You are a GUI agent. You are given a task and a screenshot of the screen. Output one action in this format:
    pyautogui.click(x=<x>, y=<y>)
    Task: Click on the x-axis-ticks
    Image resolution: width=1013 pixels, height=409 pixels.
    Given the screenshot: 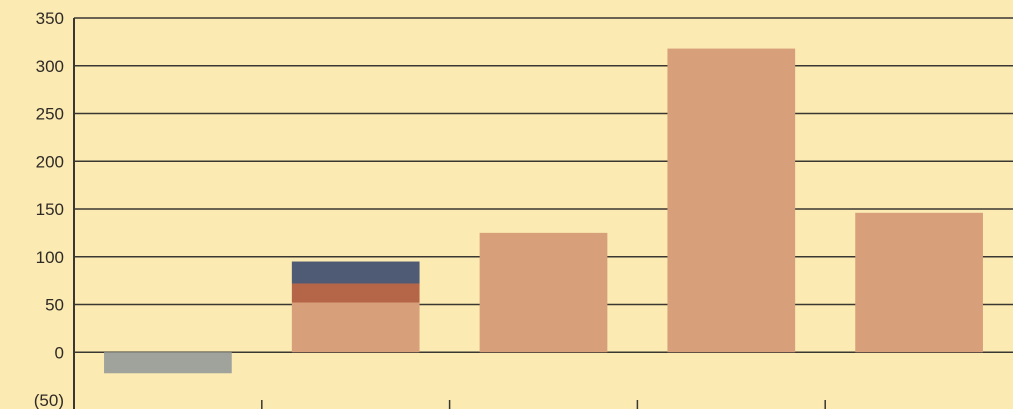 What is the action you would take?
    pyautogui.click(x=543, y=404)
    